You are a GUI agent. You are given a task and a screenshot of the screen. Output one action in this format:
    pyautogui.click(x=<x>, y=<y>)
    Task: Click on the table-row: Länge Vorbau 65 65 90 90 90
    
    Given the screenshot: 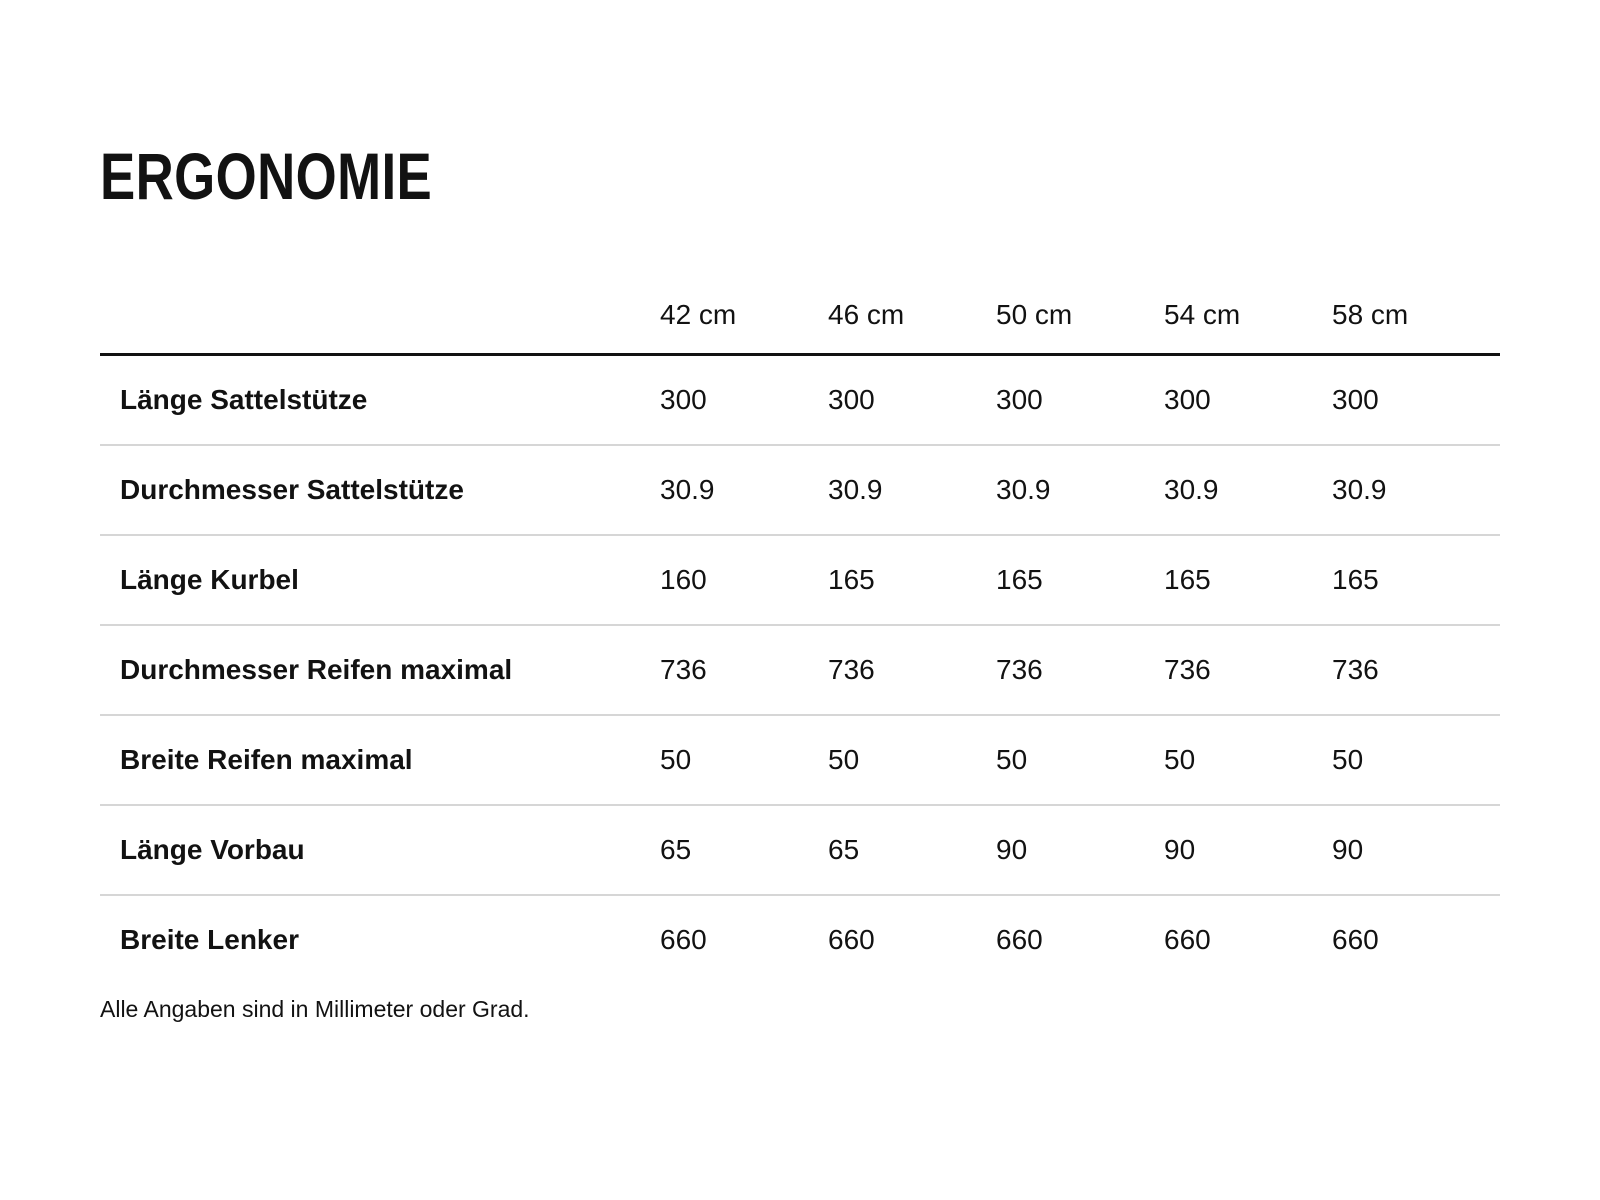 What is the action you would take?
    pyautogui.click(x=800, y=850)
    